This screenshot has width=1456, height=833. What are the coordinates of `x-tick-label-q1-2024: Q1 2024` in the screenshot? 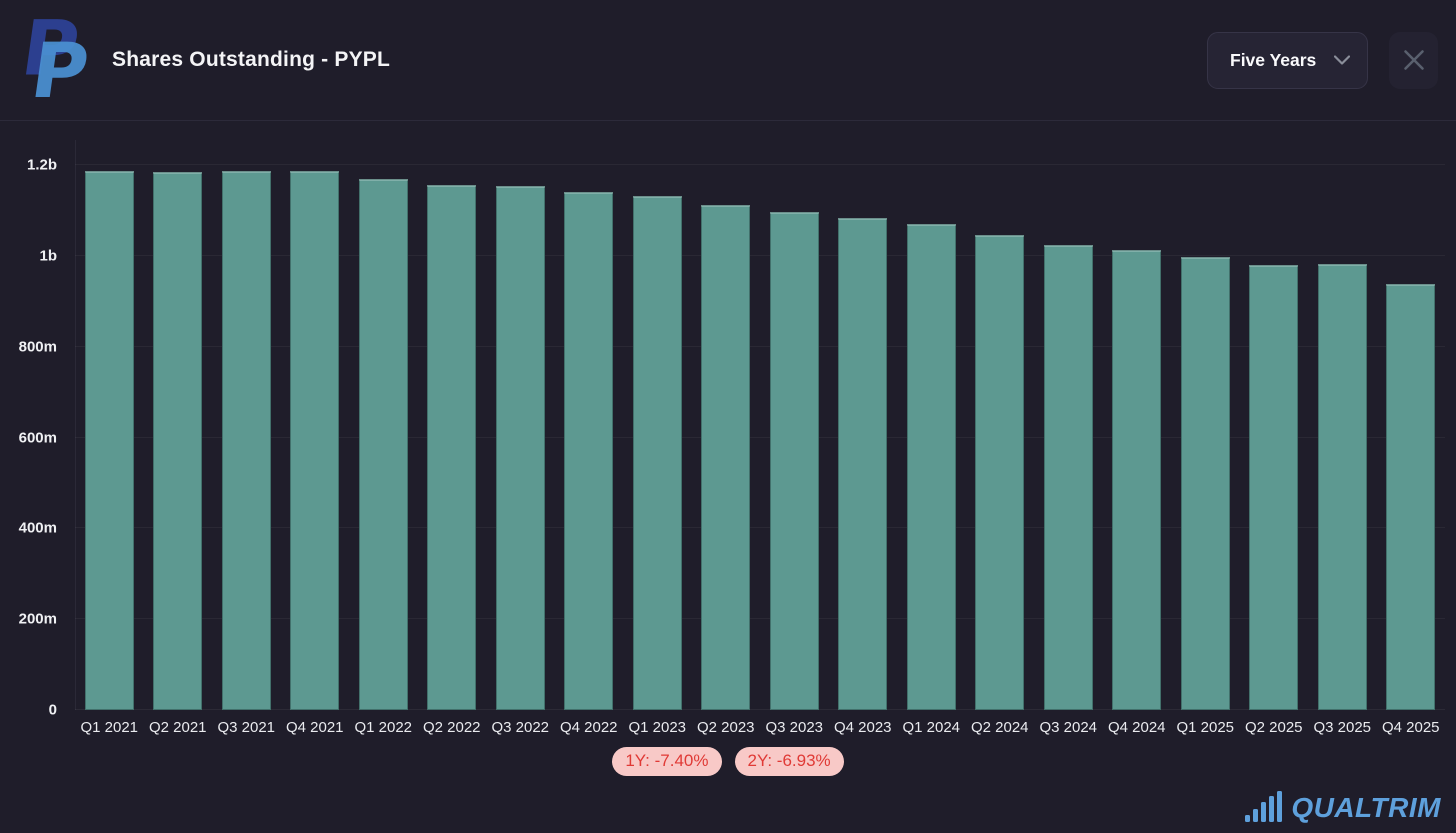 It's located at (931, 727).